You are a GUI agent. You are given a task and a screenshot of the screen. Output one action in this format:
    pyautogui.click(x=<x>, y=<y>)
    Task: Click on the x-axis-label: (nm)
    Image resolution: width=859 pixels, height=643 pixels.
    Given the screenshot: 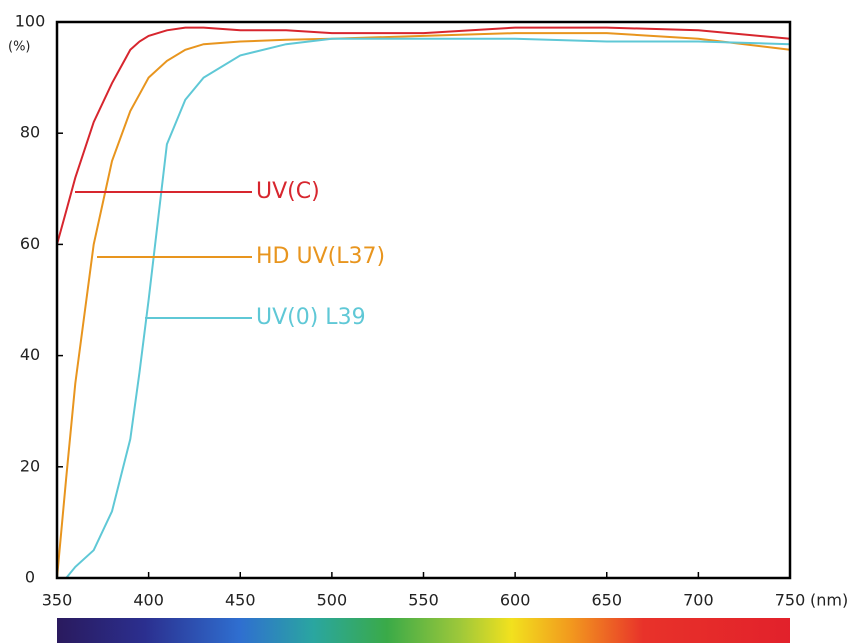 What is the action you would take?
    pyautogui.click(x=829, y=600)
    